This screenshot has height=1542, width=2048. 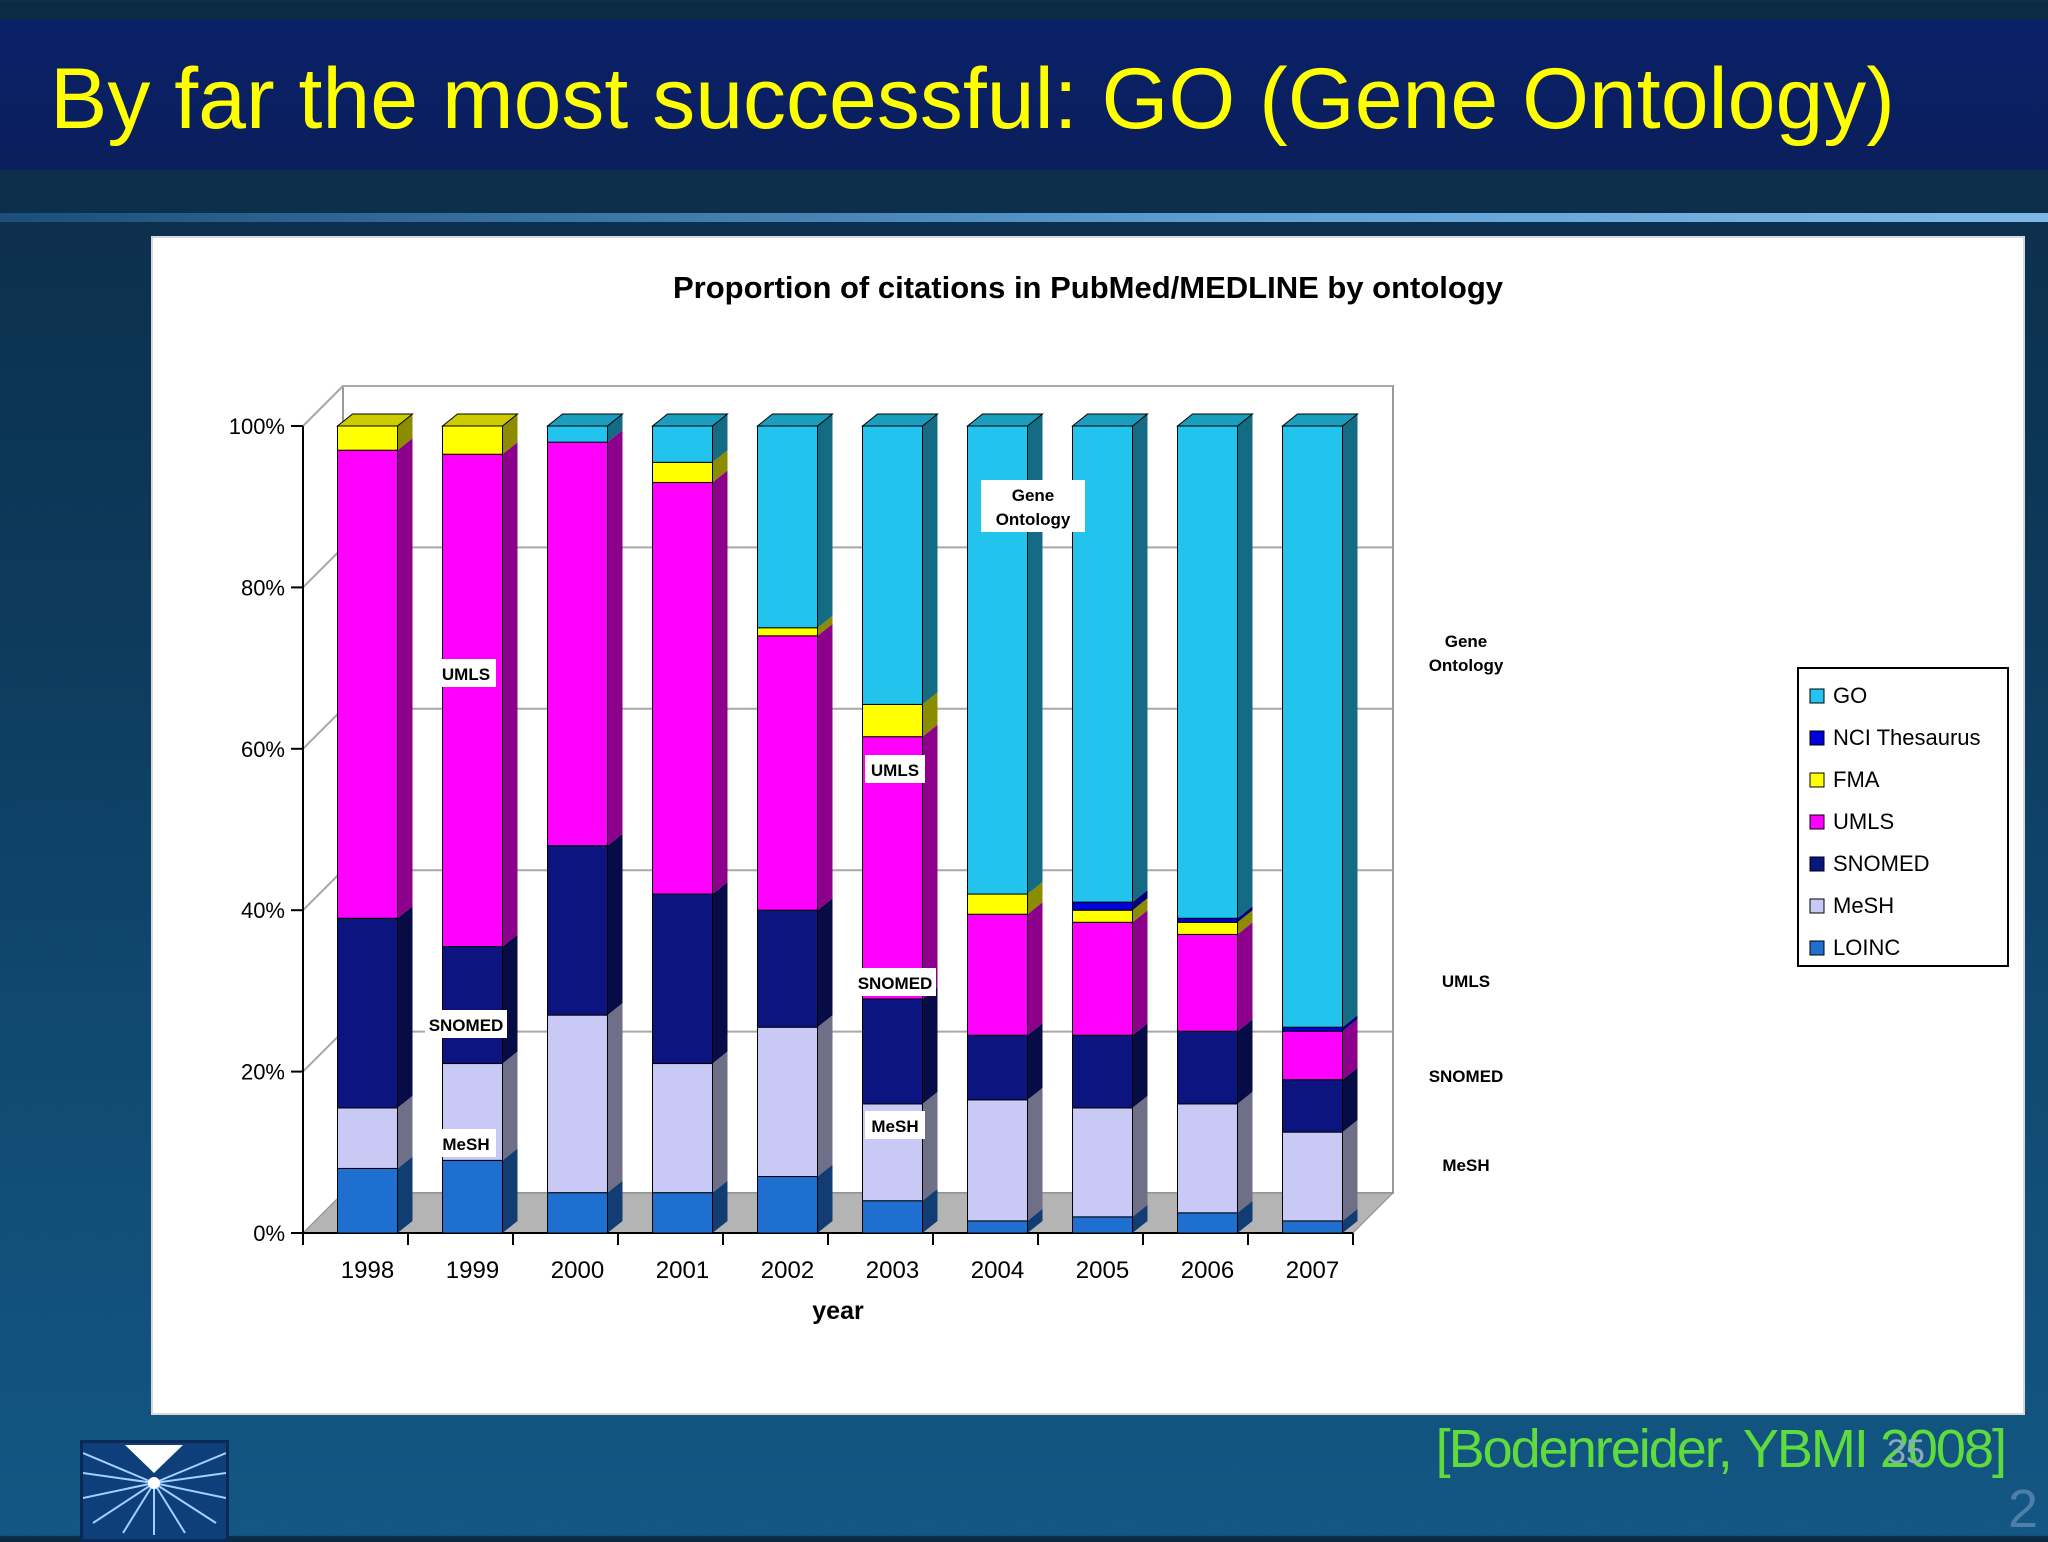 I want to click on annotation-label: Gene Ontology, so click(x=1466, y=652).